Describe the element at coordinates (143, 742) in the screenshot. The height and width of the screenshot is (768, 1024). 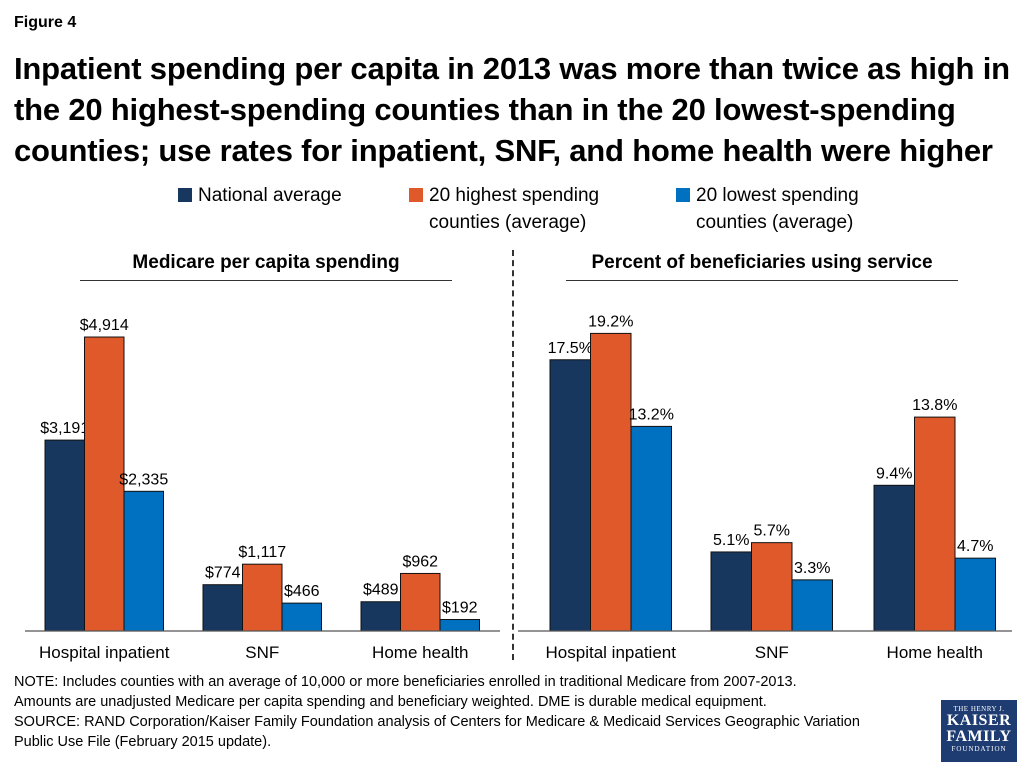
I see `source-line: Public Use File (February 2015 update).` at that location.